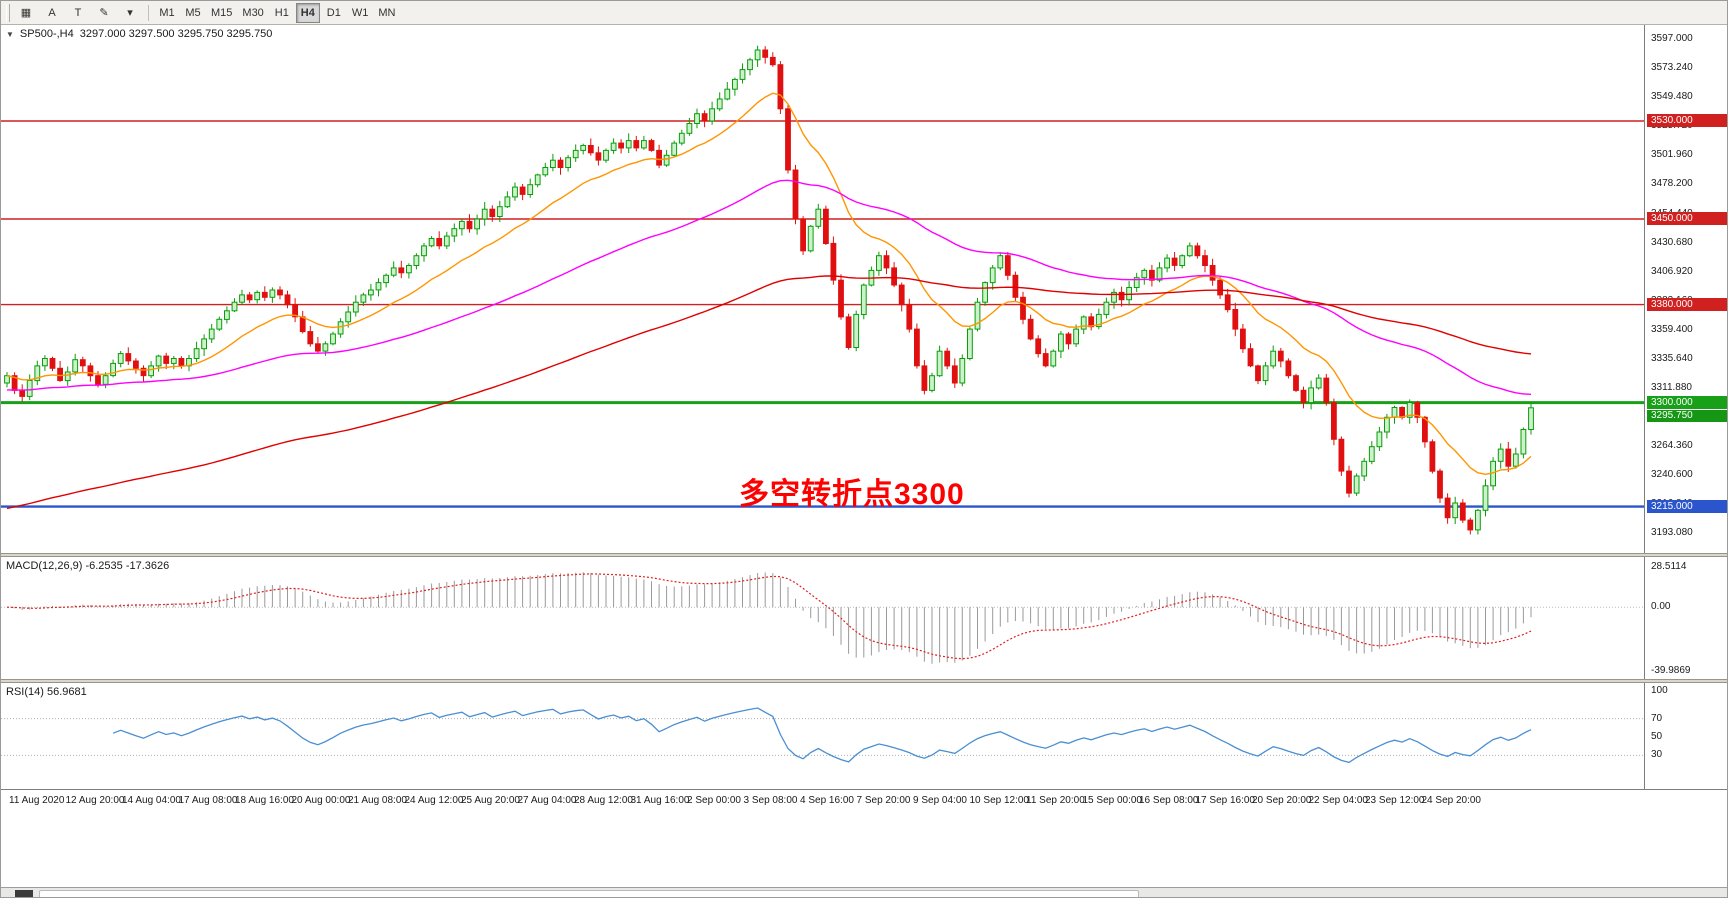  Describe the element at coordinates (148, 12) in the screenshot. I see `toolbar-separator` at that location.